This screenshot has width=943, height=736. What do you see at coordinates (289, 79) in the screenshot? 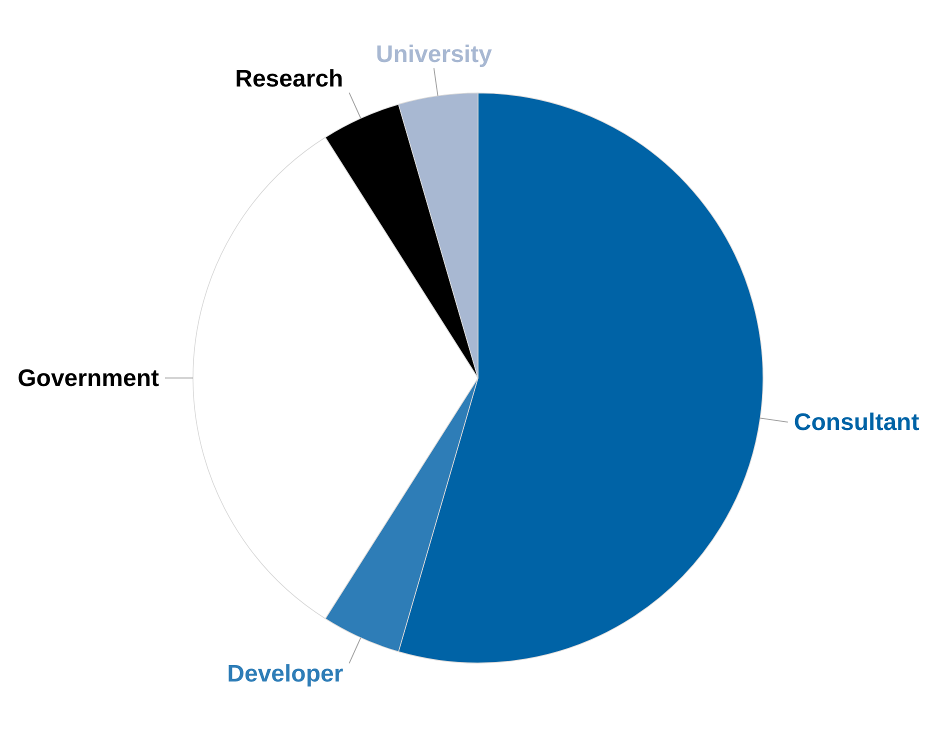
I see `slice-label: Research` at bounding box center [289, 79].